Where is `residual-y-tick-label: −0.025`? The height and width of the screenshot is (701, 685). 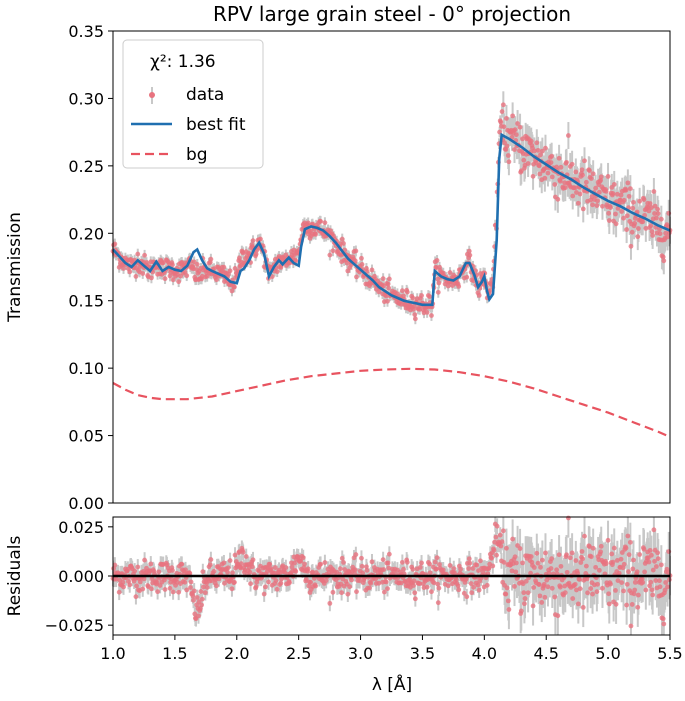
residual-y-tick-label: −0.025 is located at coordinates (74, 625).